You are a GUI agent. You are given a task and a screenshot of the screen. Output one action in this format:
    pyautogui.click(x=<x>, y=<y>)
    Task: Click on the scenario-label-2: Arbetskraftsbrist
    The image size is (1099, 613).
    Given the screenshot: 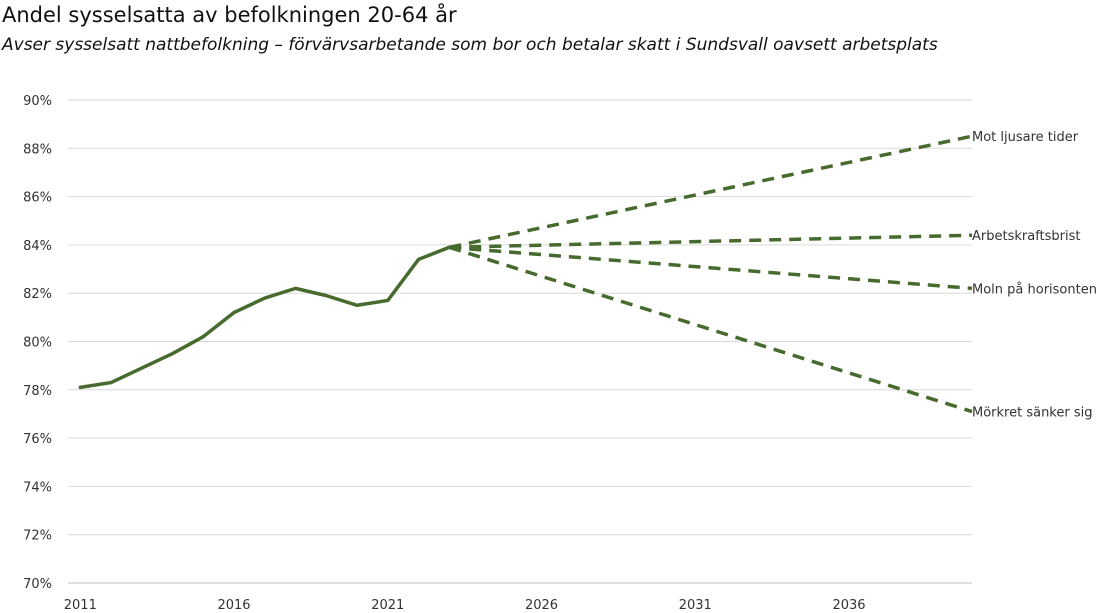 What is the action you would take?
    pyautogui.click(x=1026, y=236)
    